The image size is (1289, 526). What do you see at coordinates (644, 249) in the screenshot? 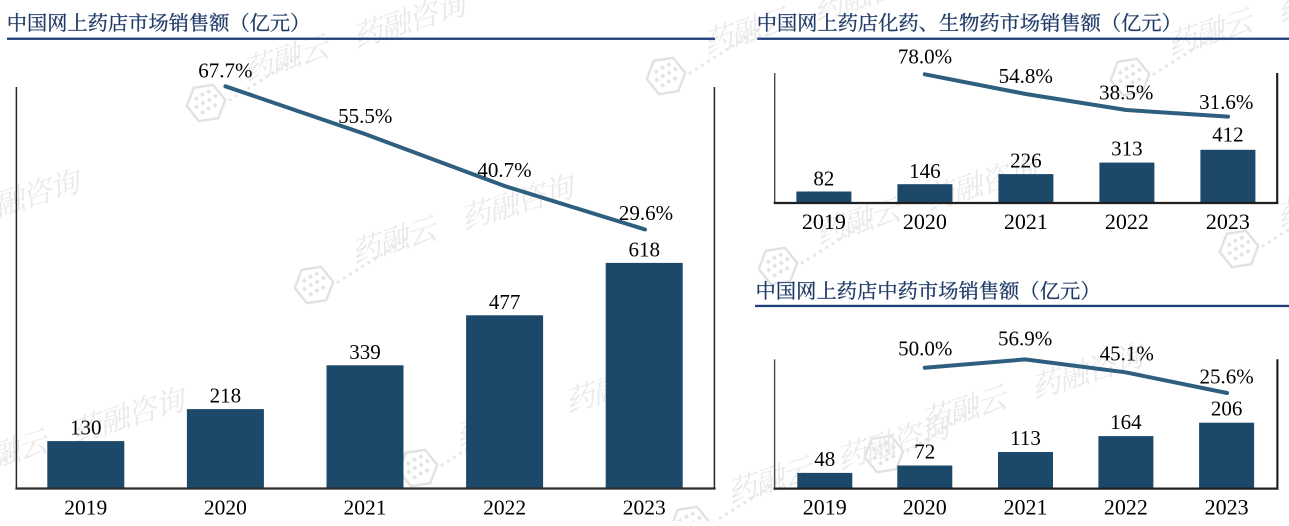
I see `svg-text: 618` at bounding box center [644, 249].